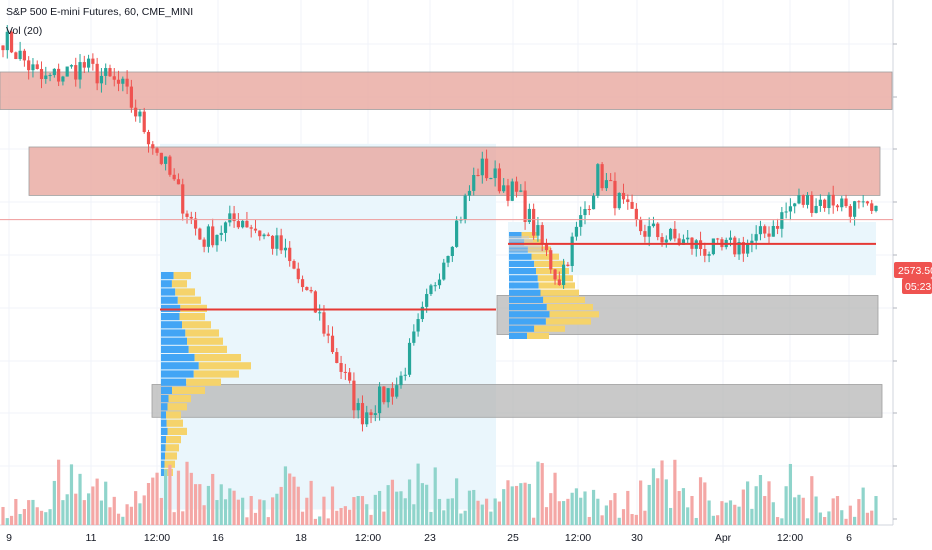  What do you see at coordinates (439, 492) in the screenshot?
I see `volume-layer` at bounding box center [439, 492].